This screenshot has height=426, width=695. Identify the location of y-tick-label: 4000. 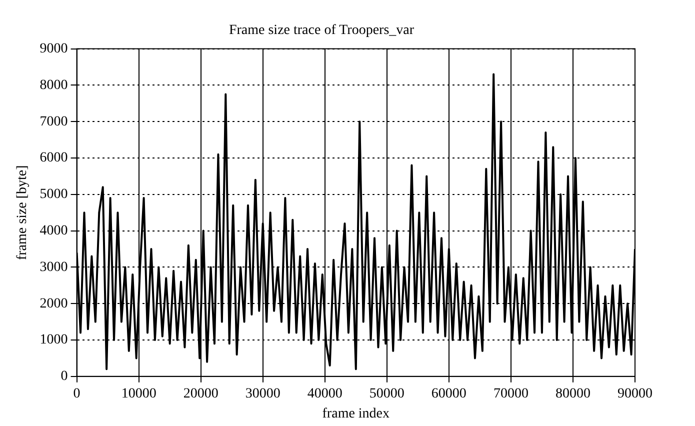
(54, 230).